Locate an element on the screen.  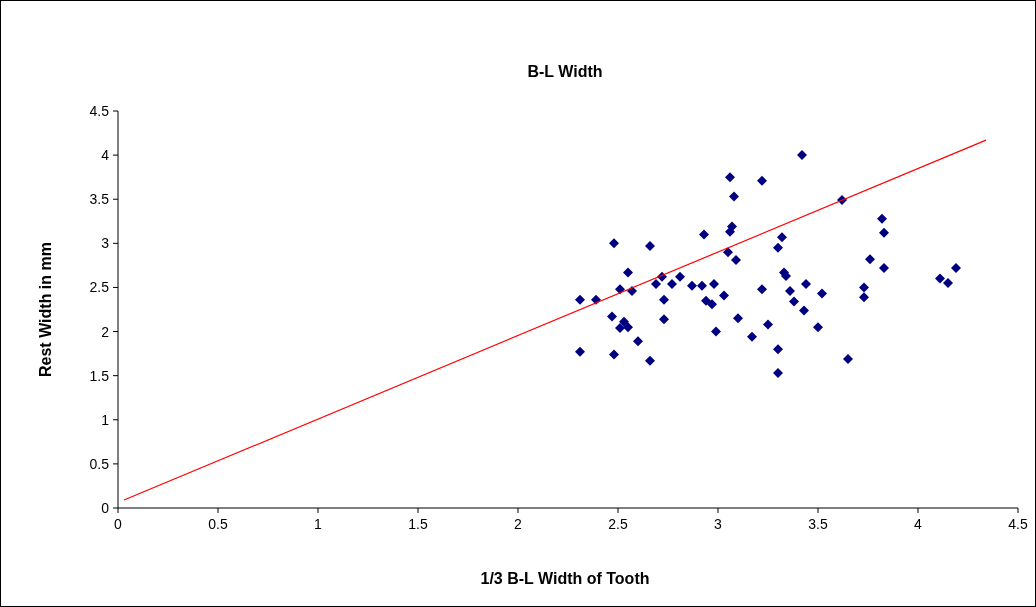
x-tick-label: 2.5 is located at coordinates (618, 524).